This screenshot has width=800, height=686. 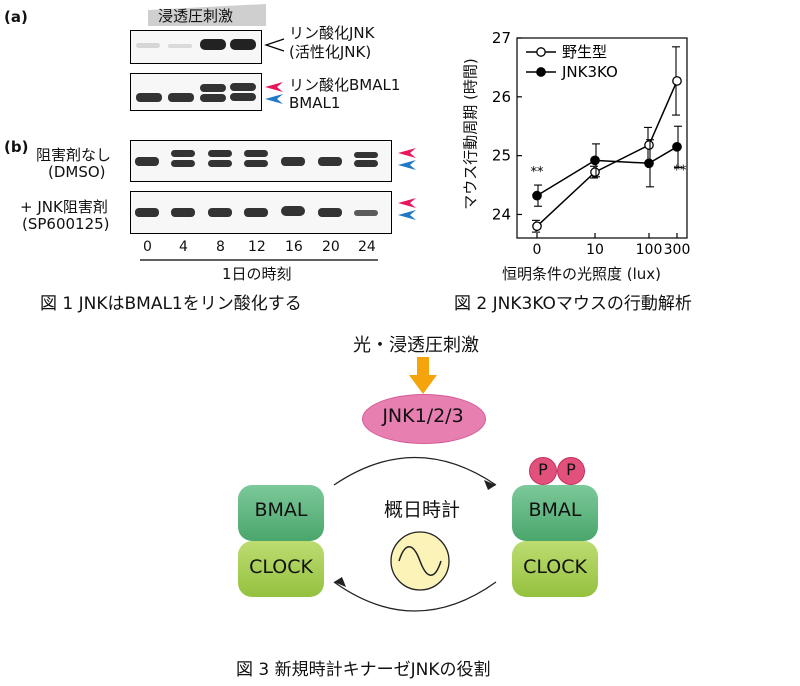 What do you see at coordinates (416, 345) in the screenshot?
I see `stimulus-text: 光・浸透圧刺激` at bounding box center [416, 345].